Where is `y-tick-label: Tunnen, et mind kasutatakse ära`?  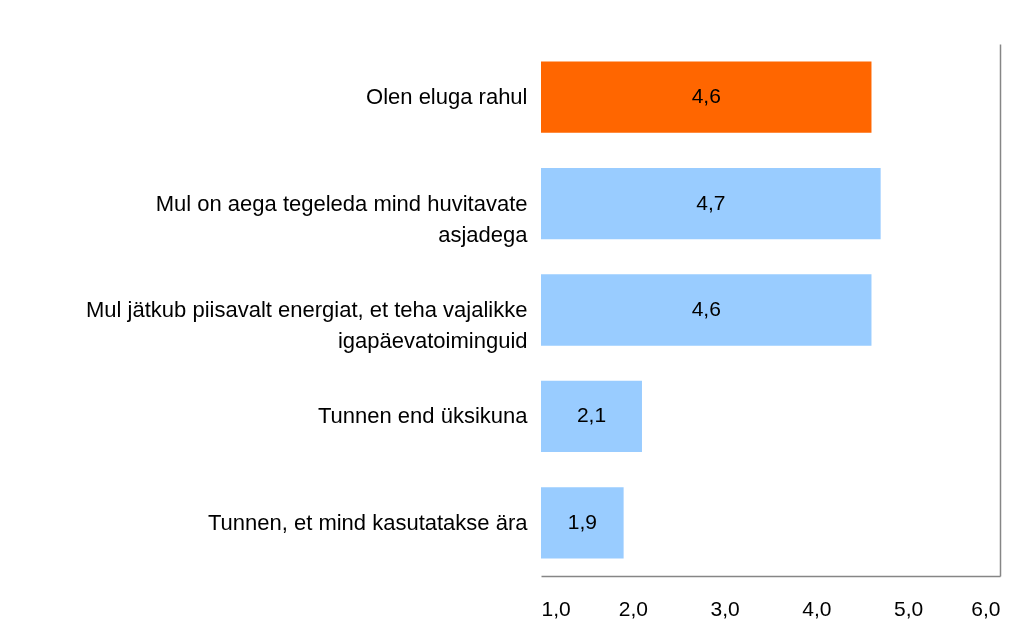 y-tick-label: Tunnen, et mind kasutatakse ära is located at coordinates (368, 522).